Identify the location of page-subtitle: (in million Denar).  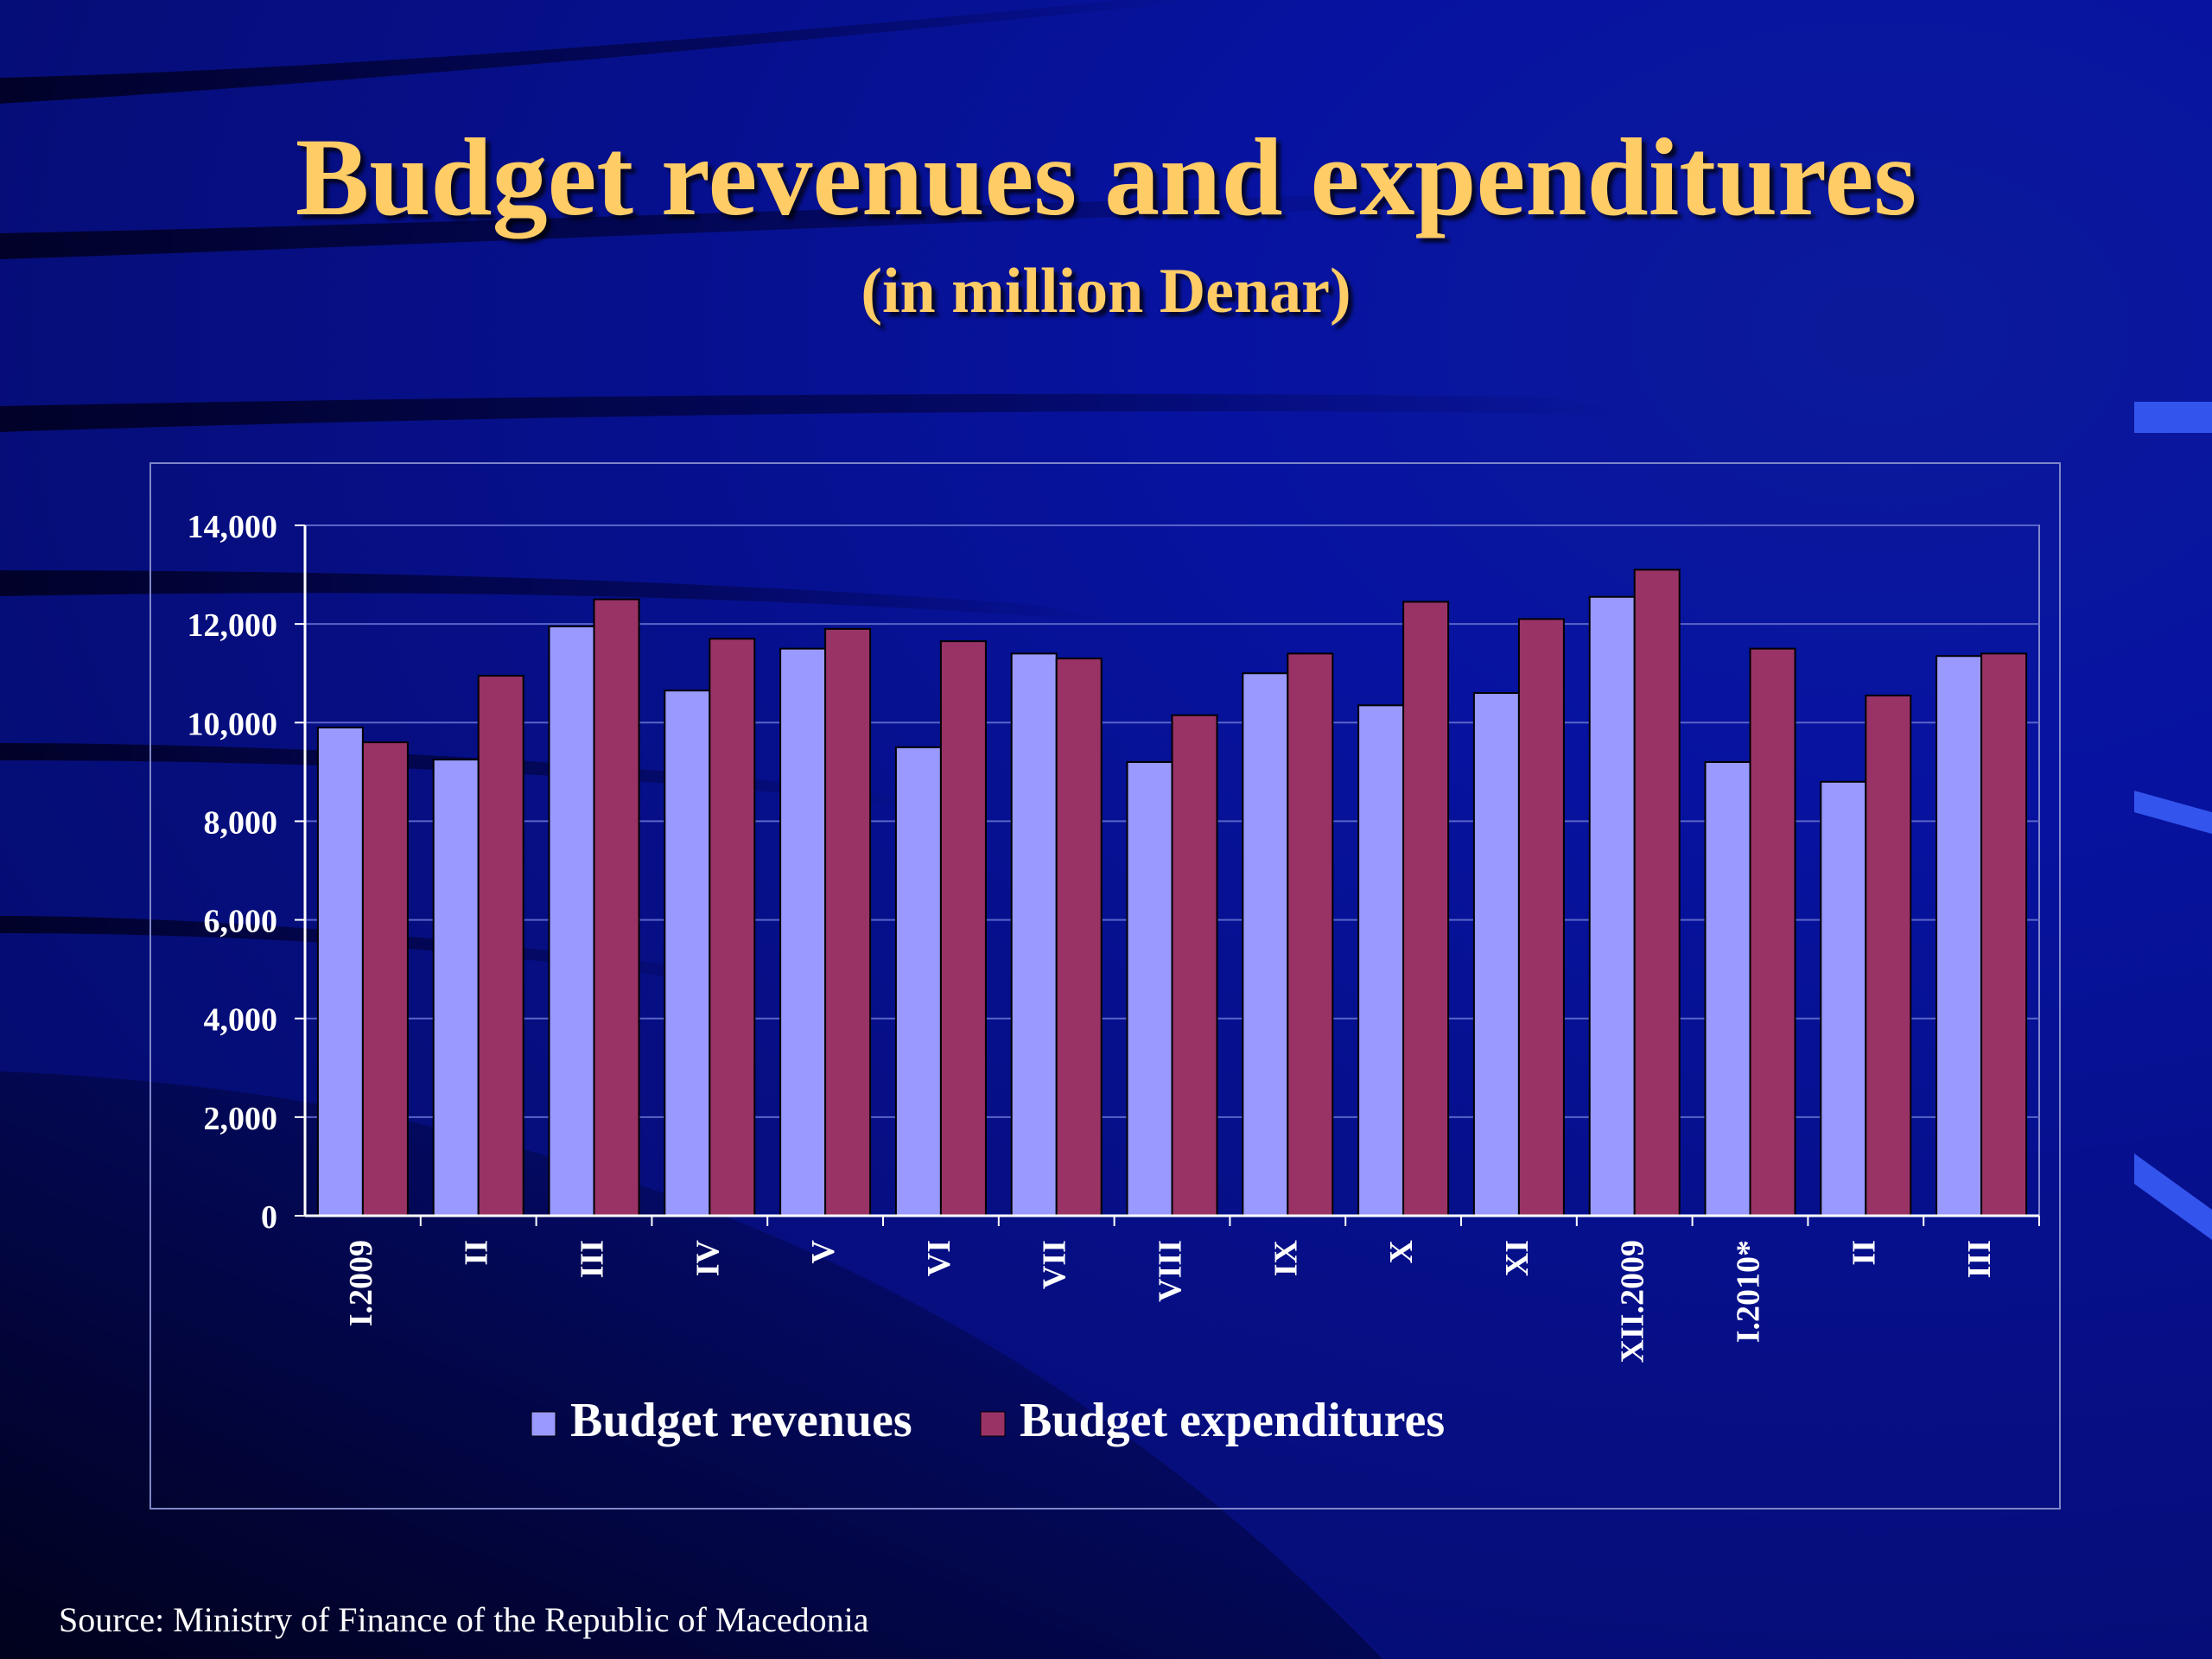
(1106, 291).